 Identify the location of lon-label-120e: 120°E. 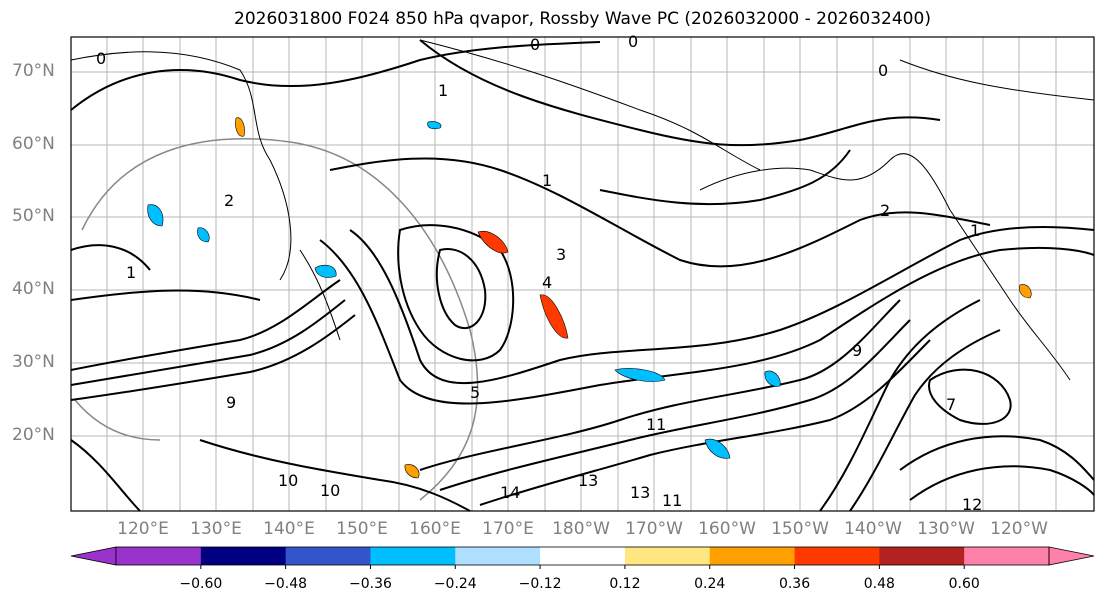
(143, 529).